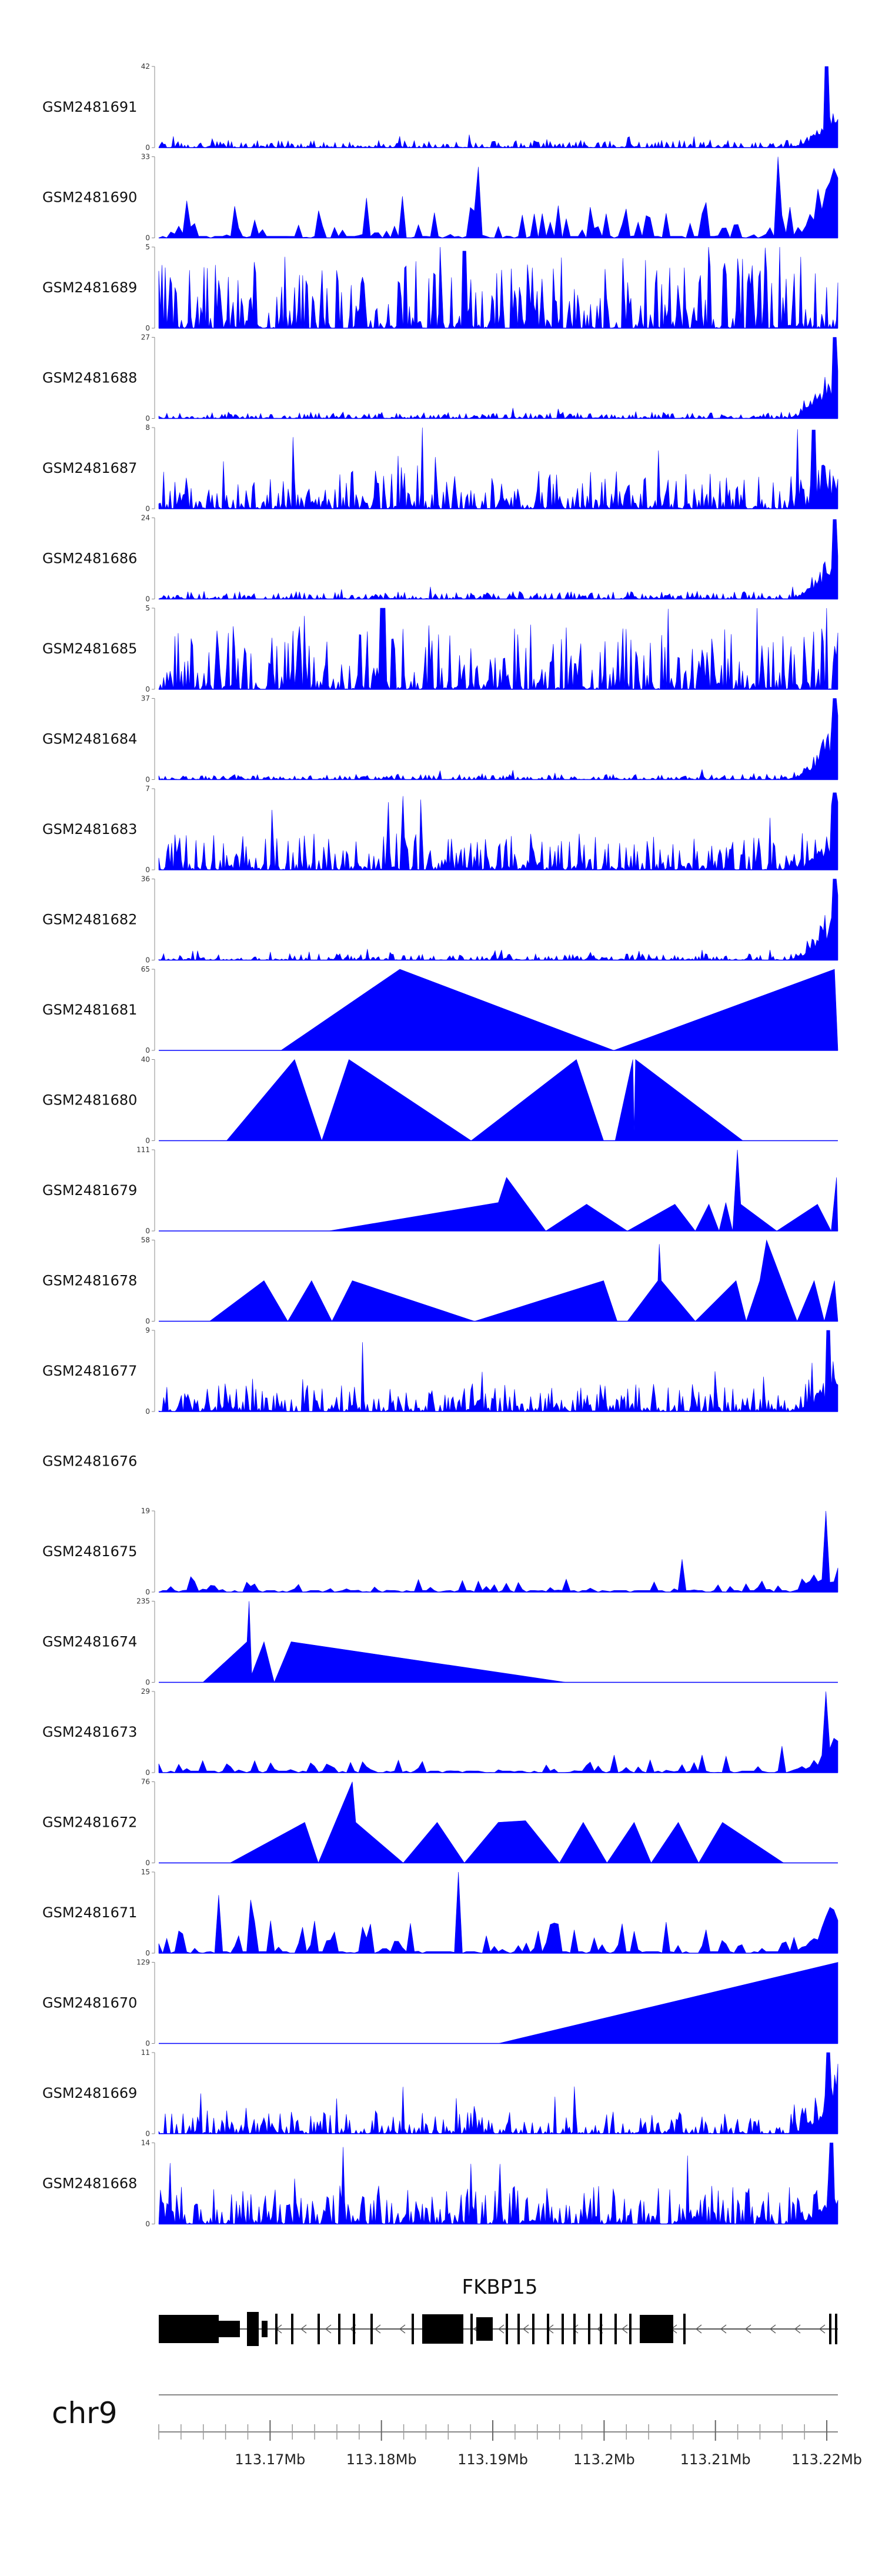  I want to click on gene-model-track: FKBP15, so click(498, 2310).